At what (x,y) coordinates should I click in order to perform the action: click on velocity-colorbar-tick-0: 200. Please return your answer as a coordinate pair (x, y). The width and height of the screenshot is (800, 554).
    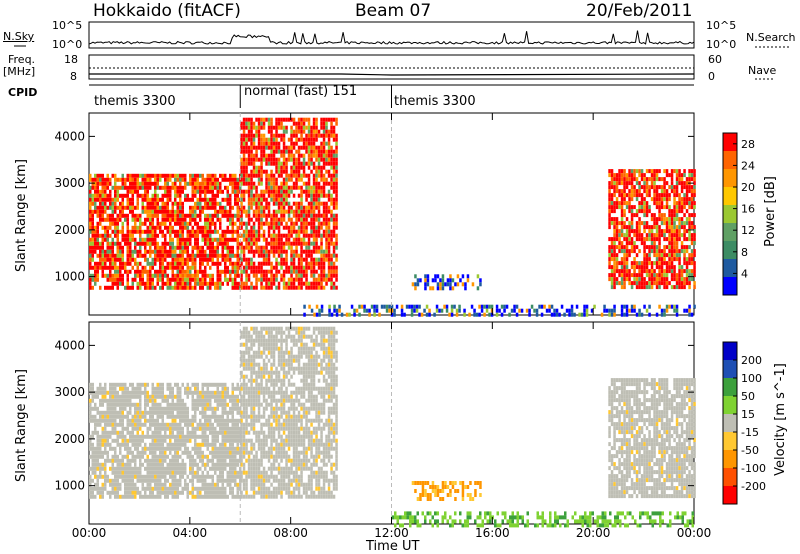
    Looking at the image, I should click on (751, 360).